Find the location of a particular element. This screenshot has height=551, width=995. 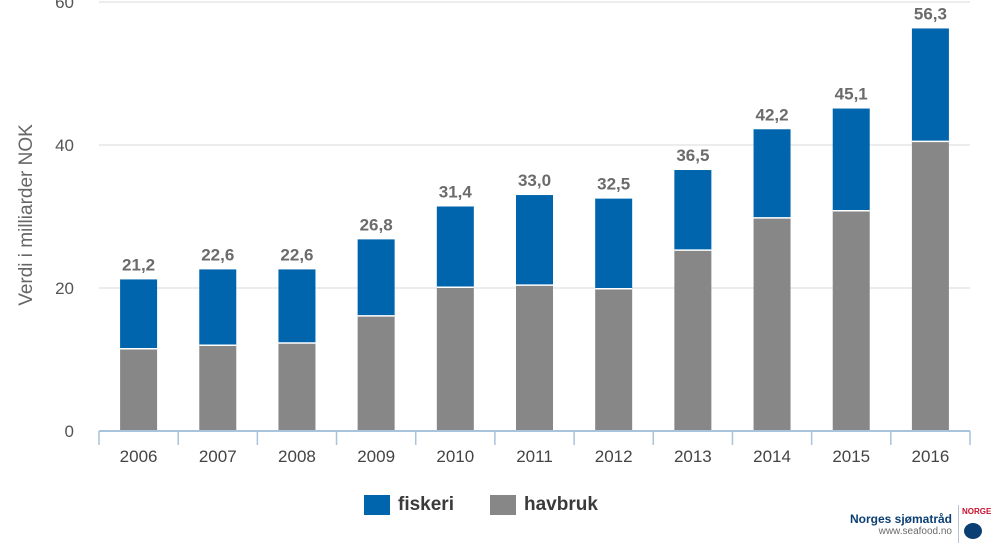

bar-fiskeri-2009 is located at coordinates (376, 277).